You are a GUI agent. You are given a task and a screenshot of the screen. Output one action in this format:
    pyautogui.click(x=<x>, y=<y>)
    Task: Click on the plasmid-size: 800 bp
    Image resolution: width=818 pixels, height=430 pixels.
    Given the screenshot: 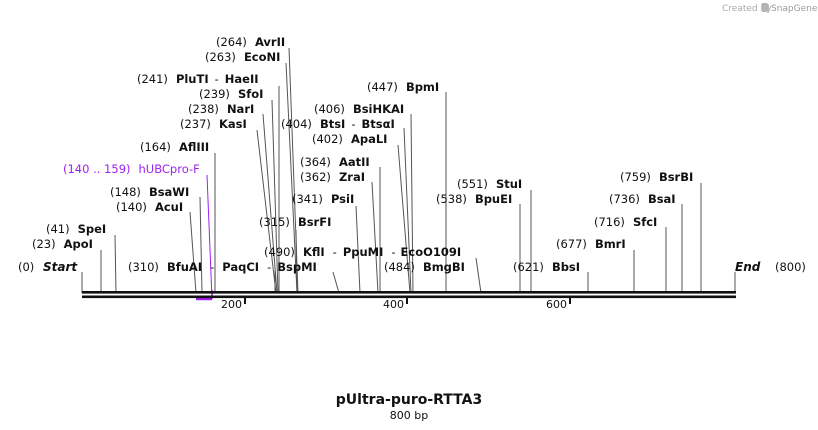 What is the action you would take?
    pyautogui.click(x=409, y=415)
    